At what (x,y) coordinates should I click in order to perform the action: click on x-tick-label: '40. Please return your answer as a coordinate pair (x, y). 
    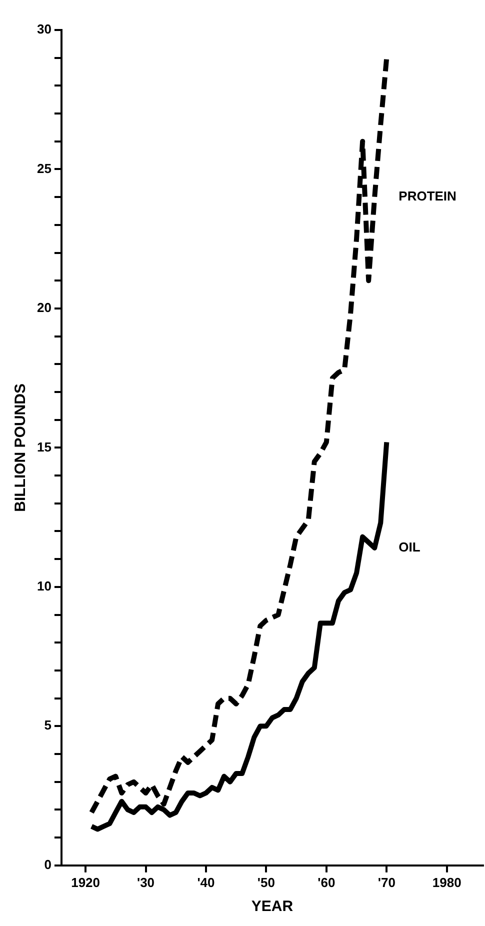
    Looking at the image, I should click on (206, 882).